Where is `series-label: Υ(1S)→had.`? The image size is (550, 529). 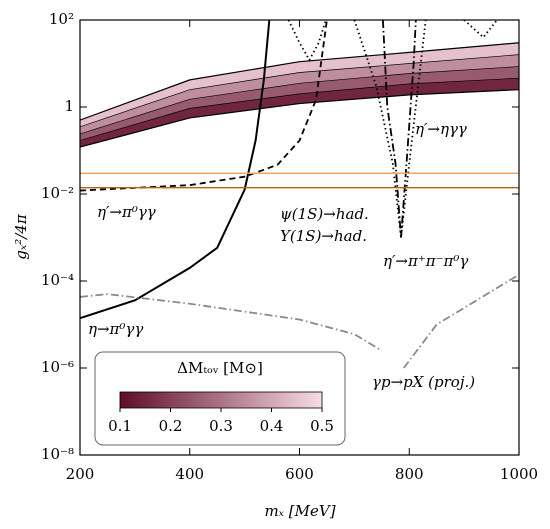 series-label: Υ(1S)→had. is located at coordinates (323, 236).